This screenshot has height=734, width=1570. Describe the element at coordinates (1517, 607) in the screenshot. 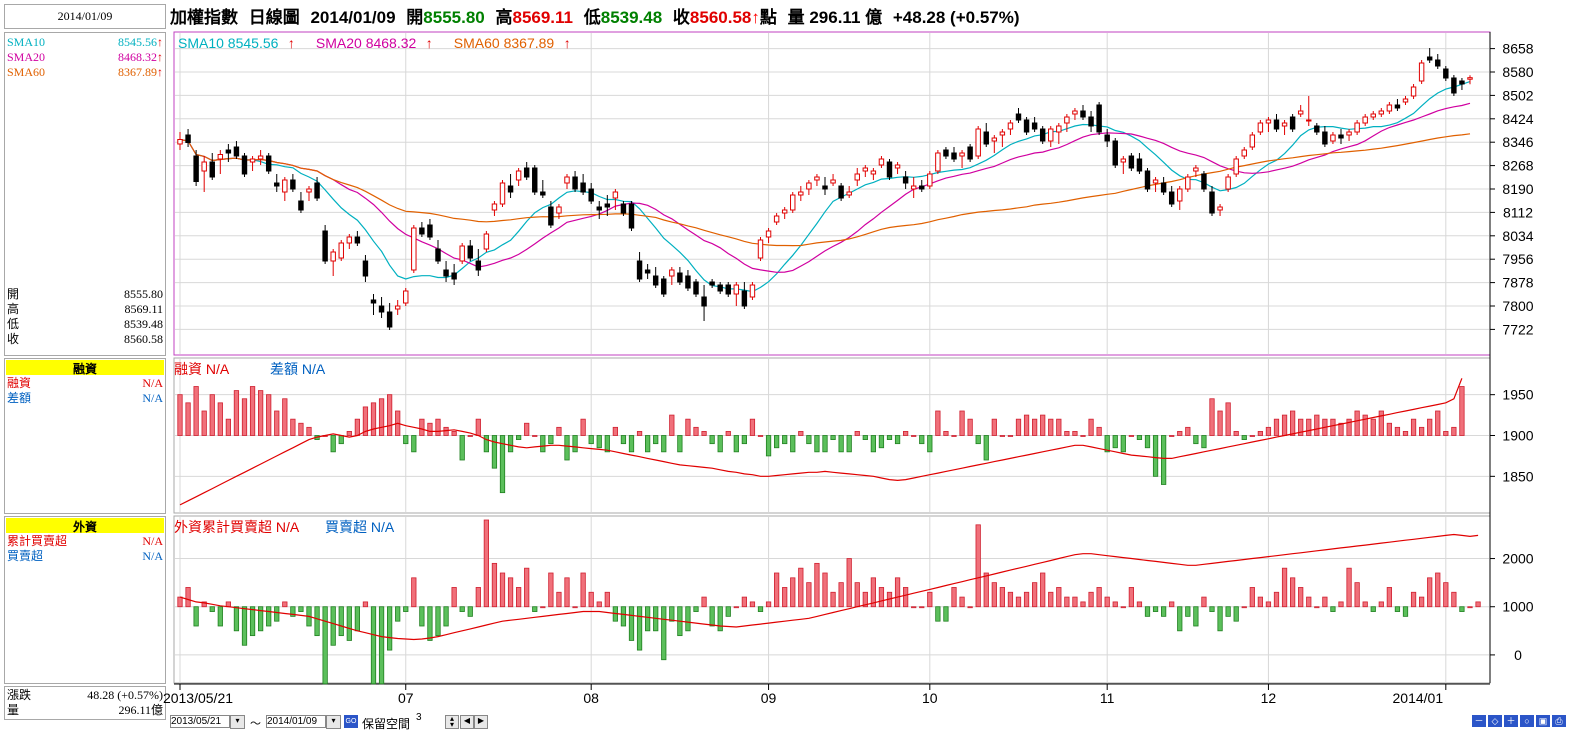

I see `foreign-tick-label-1: 1000` at that location.